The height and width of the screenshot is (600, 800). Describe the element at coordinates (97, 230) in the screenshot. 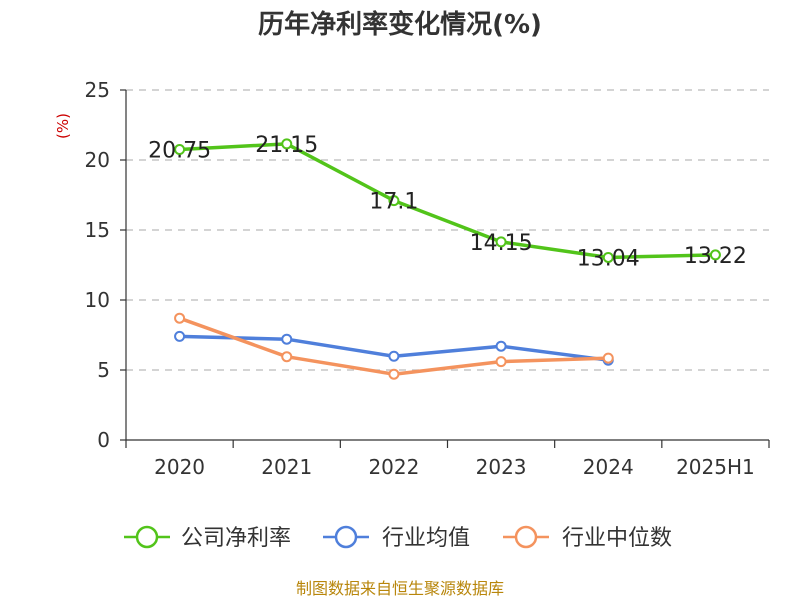

I see `y-tick-label: 15` at that location.